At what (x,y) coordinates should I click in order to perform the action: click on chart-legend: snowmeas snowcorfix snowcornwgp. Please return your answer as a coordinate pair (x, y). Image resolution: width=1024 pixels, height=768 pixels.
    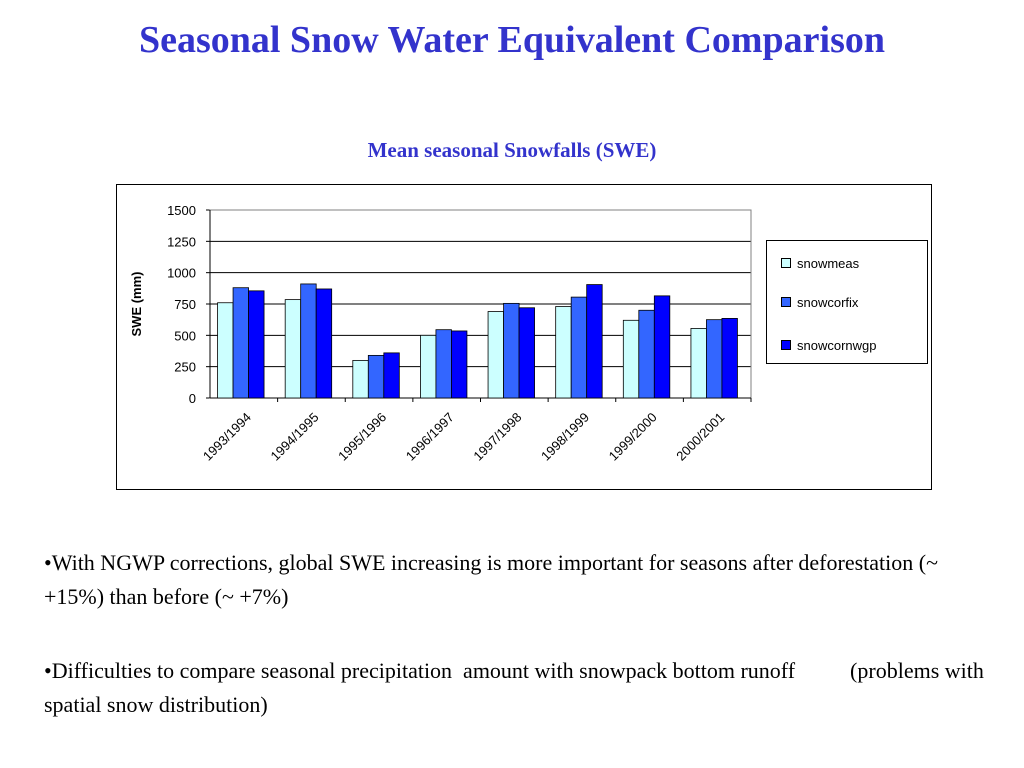
    Looking at the image, I should click on (847, 302).